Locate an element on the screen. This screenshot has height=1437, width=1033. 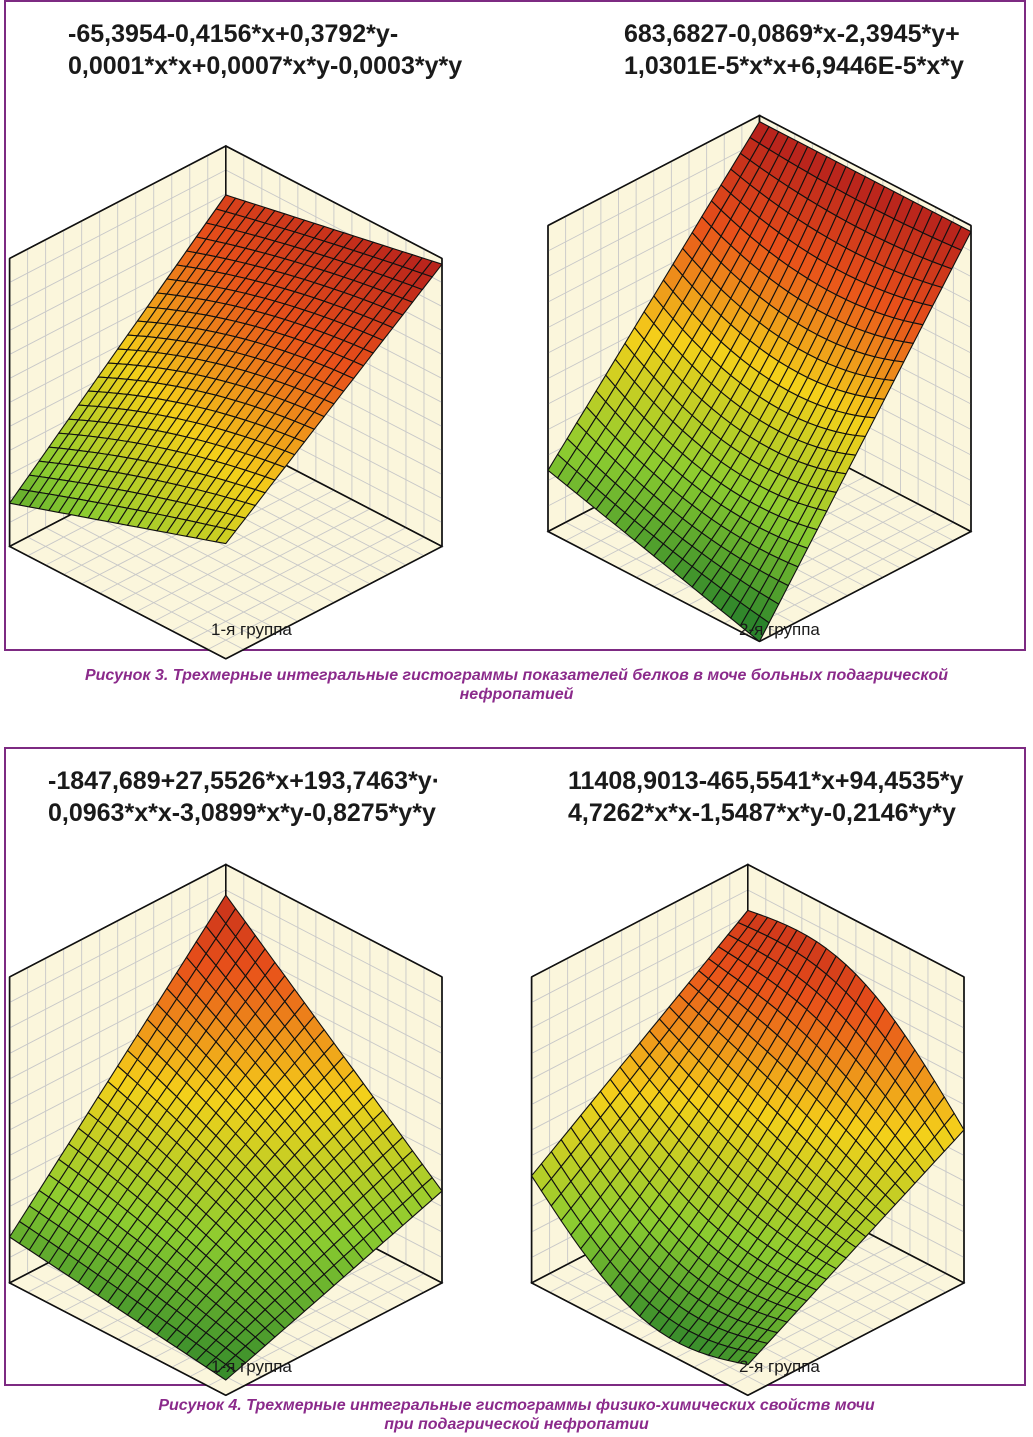
group-label-plot-3: 1-я группа is located at coordinates (251, 1366).